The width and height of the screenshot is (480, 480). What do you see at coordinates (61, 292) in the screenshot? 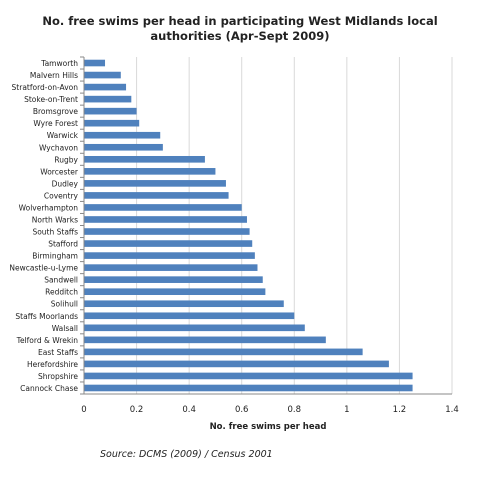
I see `category-label: Redditch` at bounding box center [61, 292].